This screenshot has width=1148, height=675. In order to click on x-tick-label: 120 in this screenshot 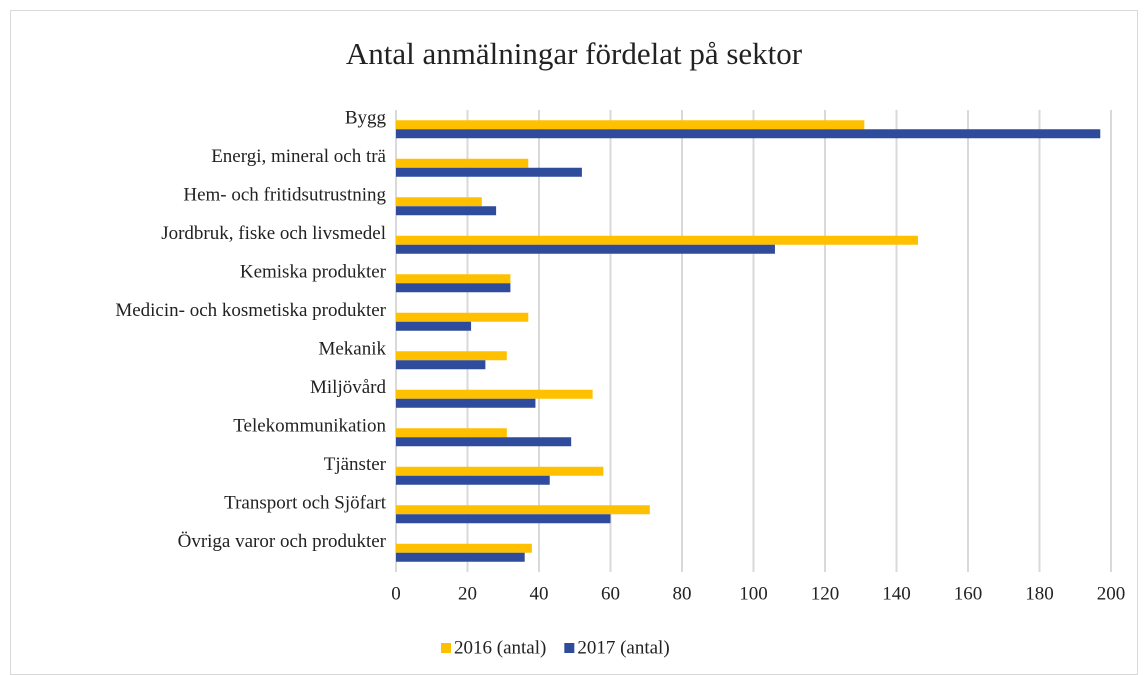, I will do `click(825, 593)`.